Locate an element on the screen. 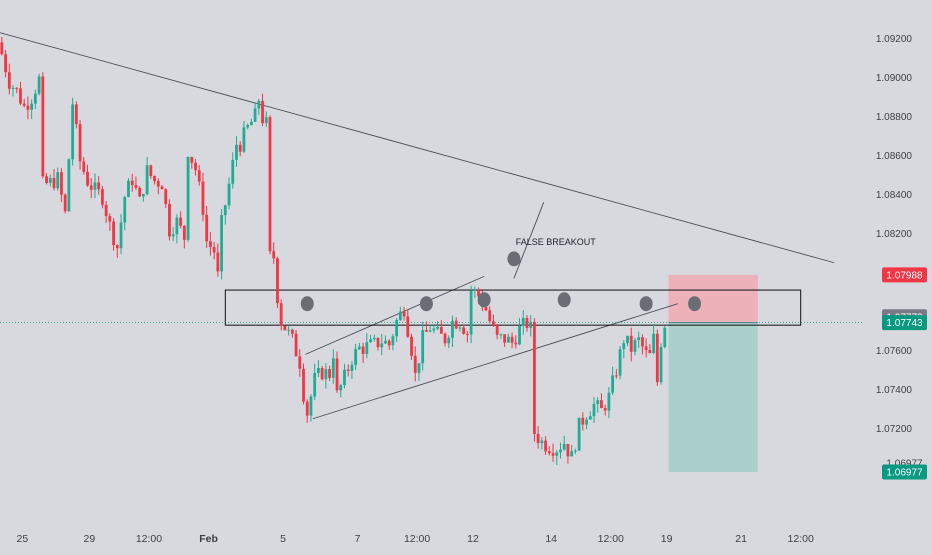  time-tick-label: 7 is located at coordinates (358, 539).